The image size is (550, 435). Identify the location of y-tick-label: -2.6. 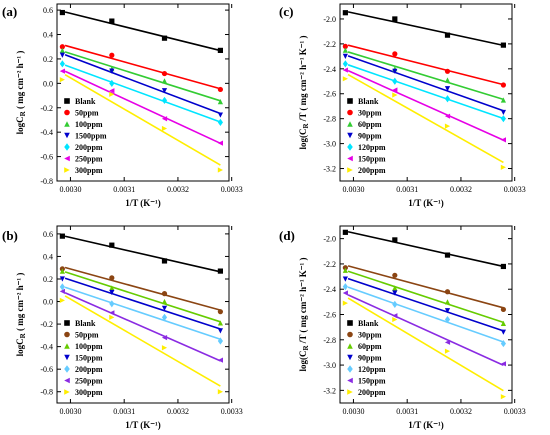
(329, 315).